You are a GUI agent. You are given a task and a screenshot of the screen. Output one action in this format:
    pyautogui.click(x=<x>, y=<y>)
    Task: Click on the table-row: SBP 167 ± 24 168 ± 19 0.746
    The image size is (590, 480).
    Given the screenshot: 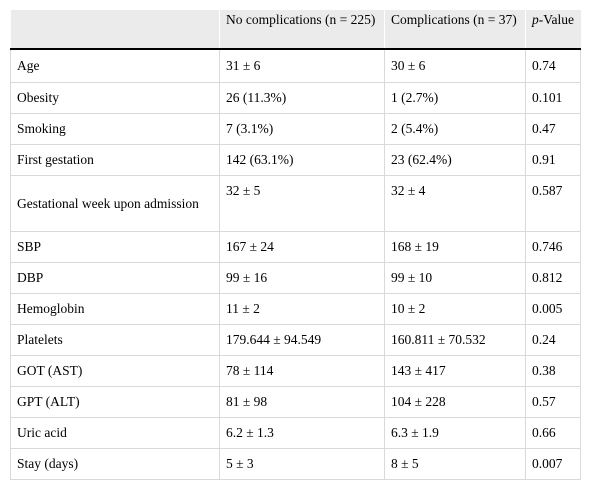 What is the action you would take?
    pyautogui.click(x=295, y=247)
    